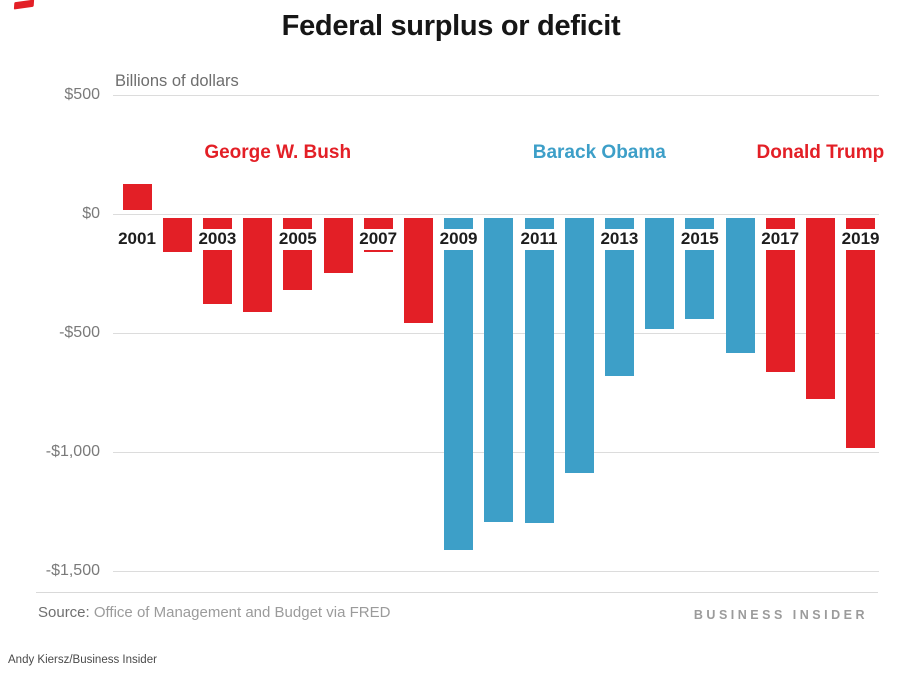 Image resolution: width=902 pixels, height=674 pixels. What do you see at coordinates (82, 660) in the screenshot?
I see `credit-caption: Andy Kiersz/Business Insider` at bounding box center [82, 660].